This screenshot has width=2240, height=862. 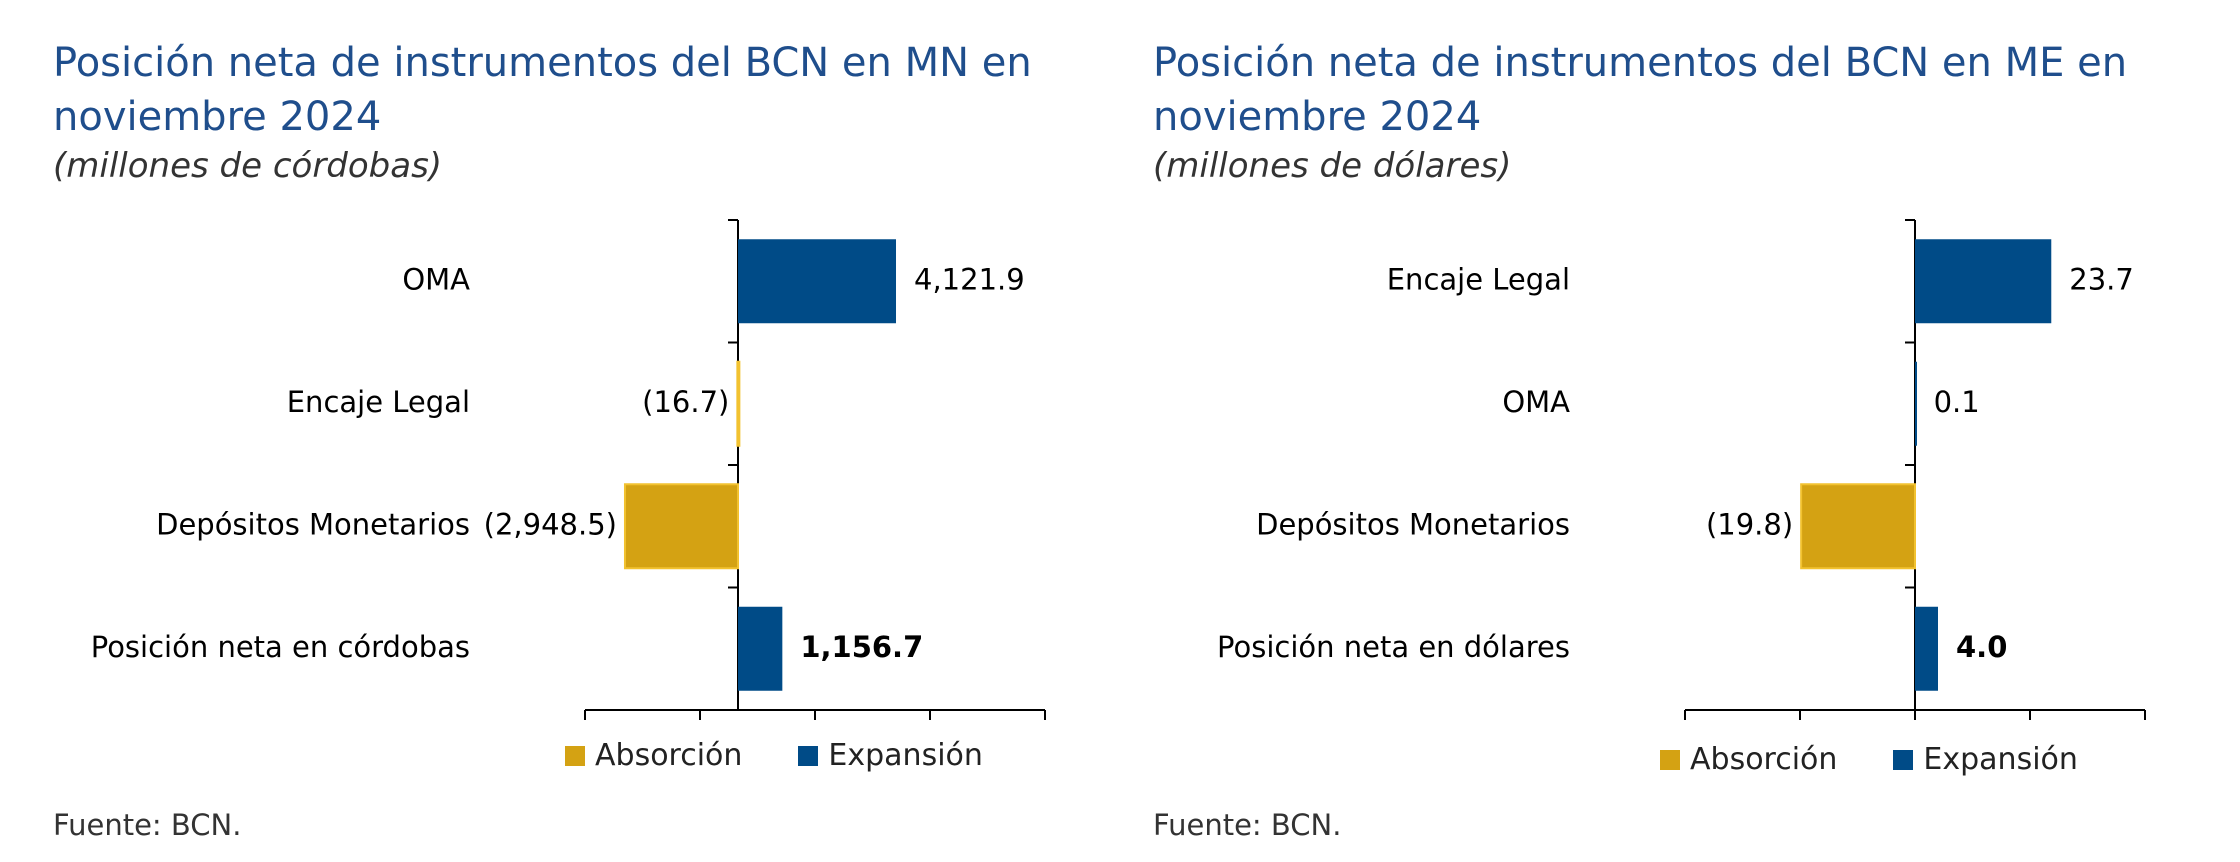 I want to click on data-label: 4.0, so click(x=1981, y=647).